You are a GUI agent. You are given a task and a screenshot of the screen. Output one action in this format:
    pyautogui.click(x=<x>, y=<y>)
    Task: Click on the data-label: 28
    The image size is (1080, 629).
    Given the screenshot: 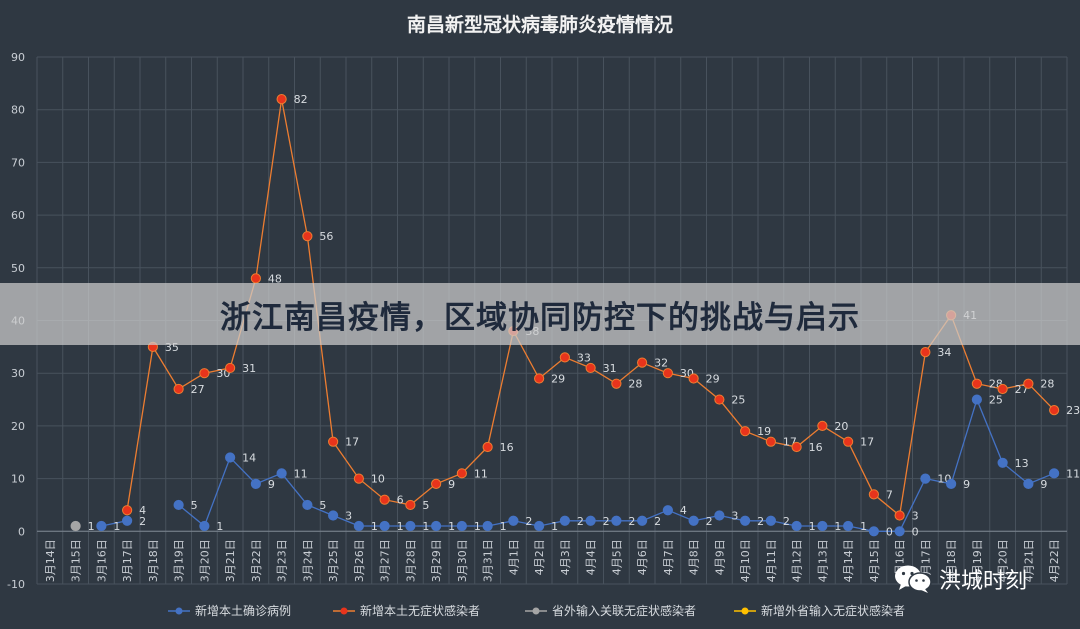 What is the action you would take?
    pyautogui.click(x=635, y=384)
    